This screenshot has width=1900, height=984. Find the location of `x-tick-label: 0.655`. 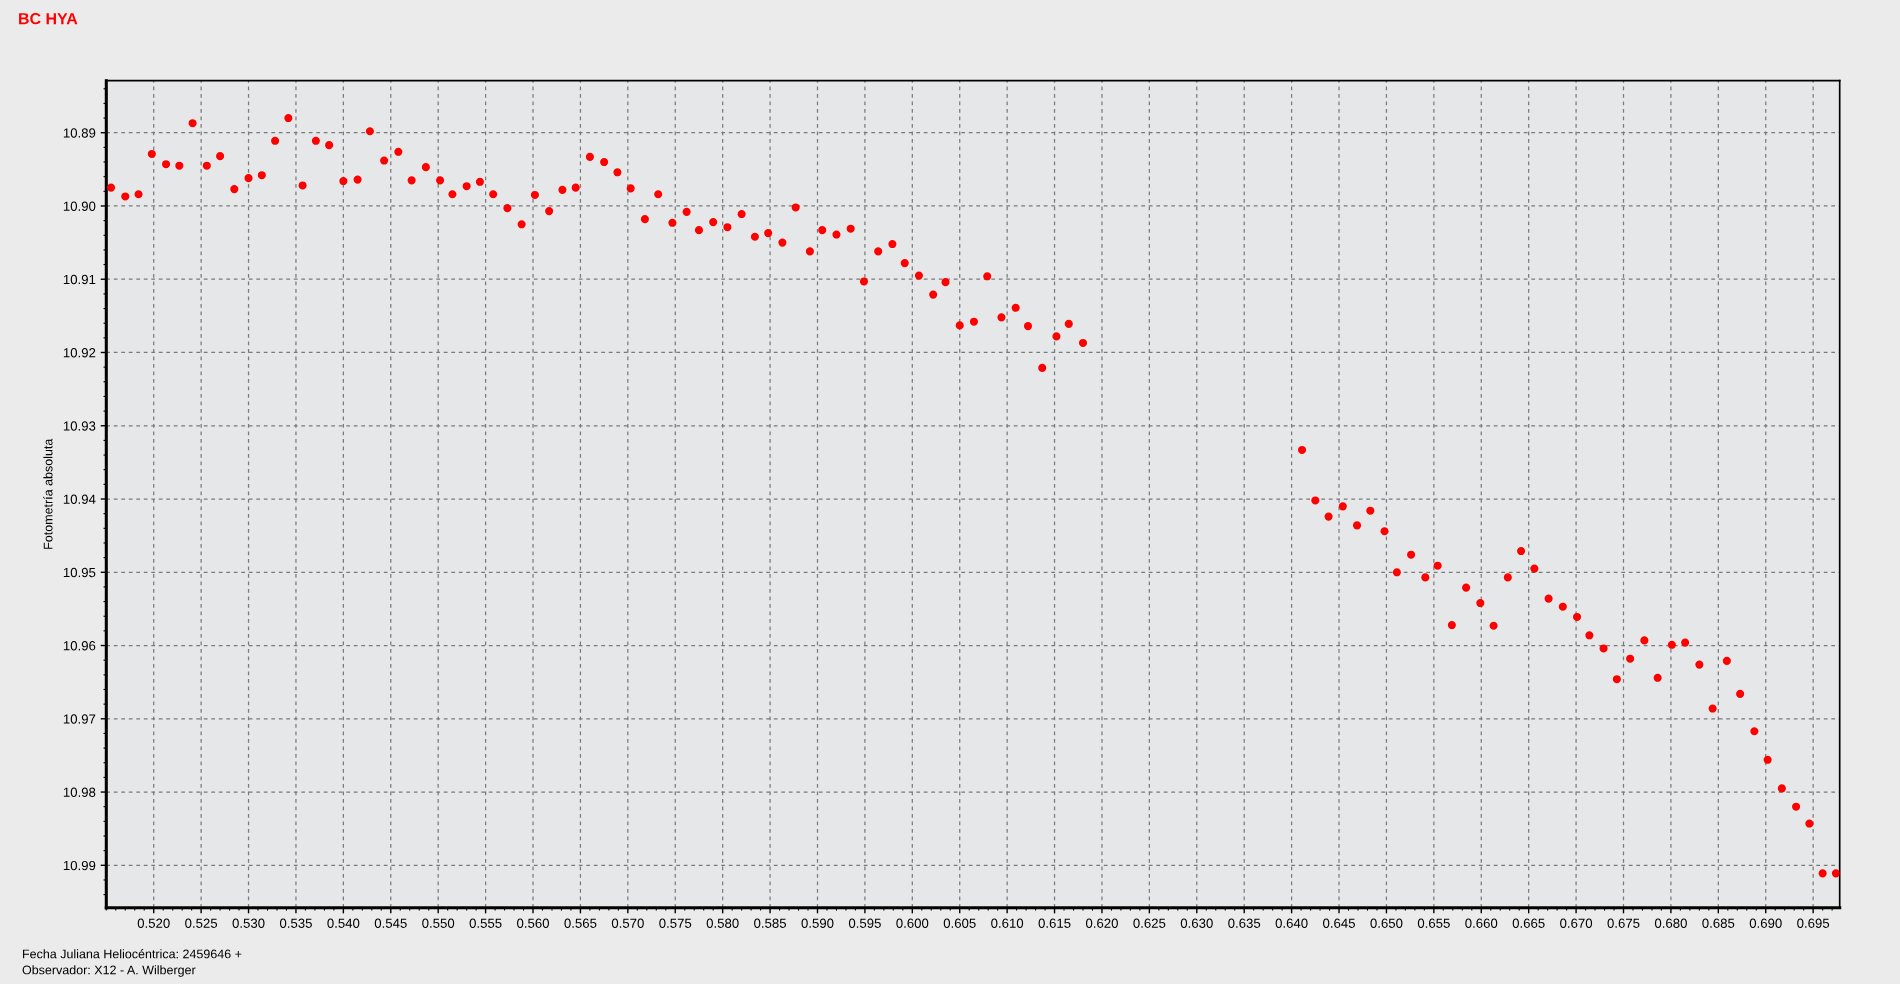

x-tick-label: 0.655 is located at coordinates (1433, 923).